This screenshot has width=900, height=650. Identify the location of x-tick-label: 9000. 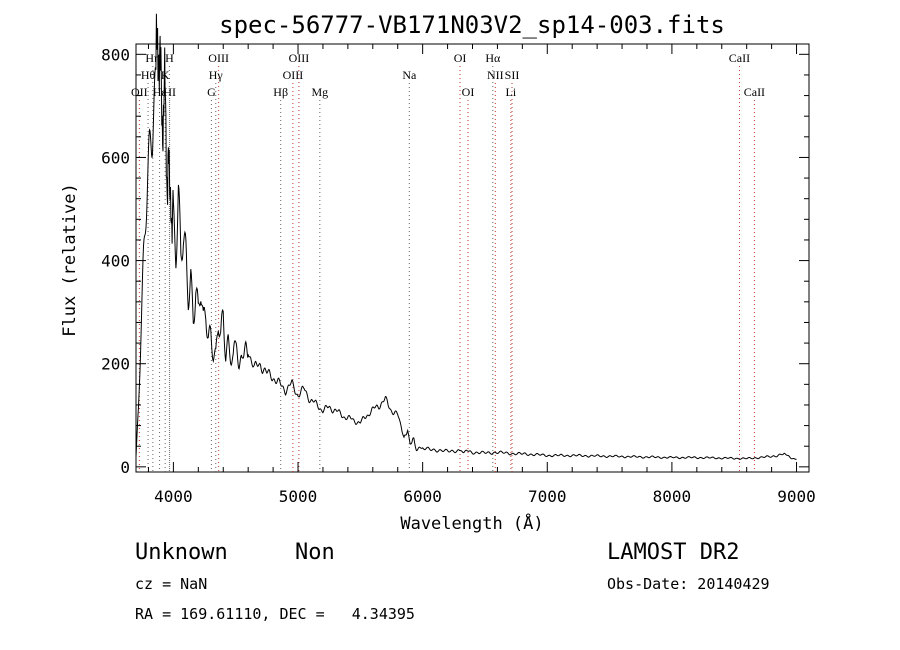
(796, 496).